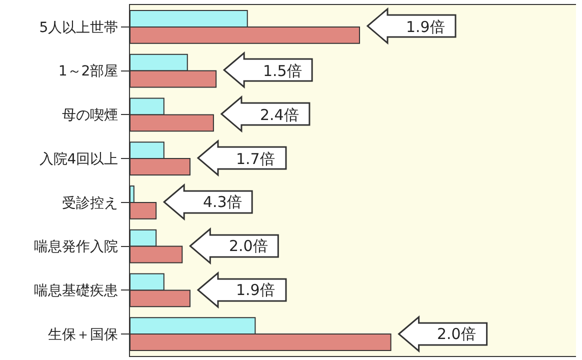 This screenshot has height=360, width=582. What do you see at coordinates (83, 334) in the screenshot?
I see `y-tick-label: 生保＋国保` at bounding box center [83, 334].